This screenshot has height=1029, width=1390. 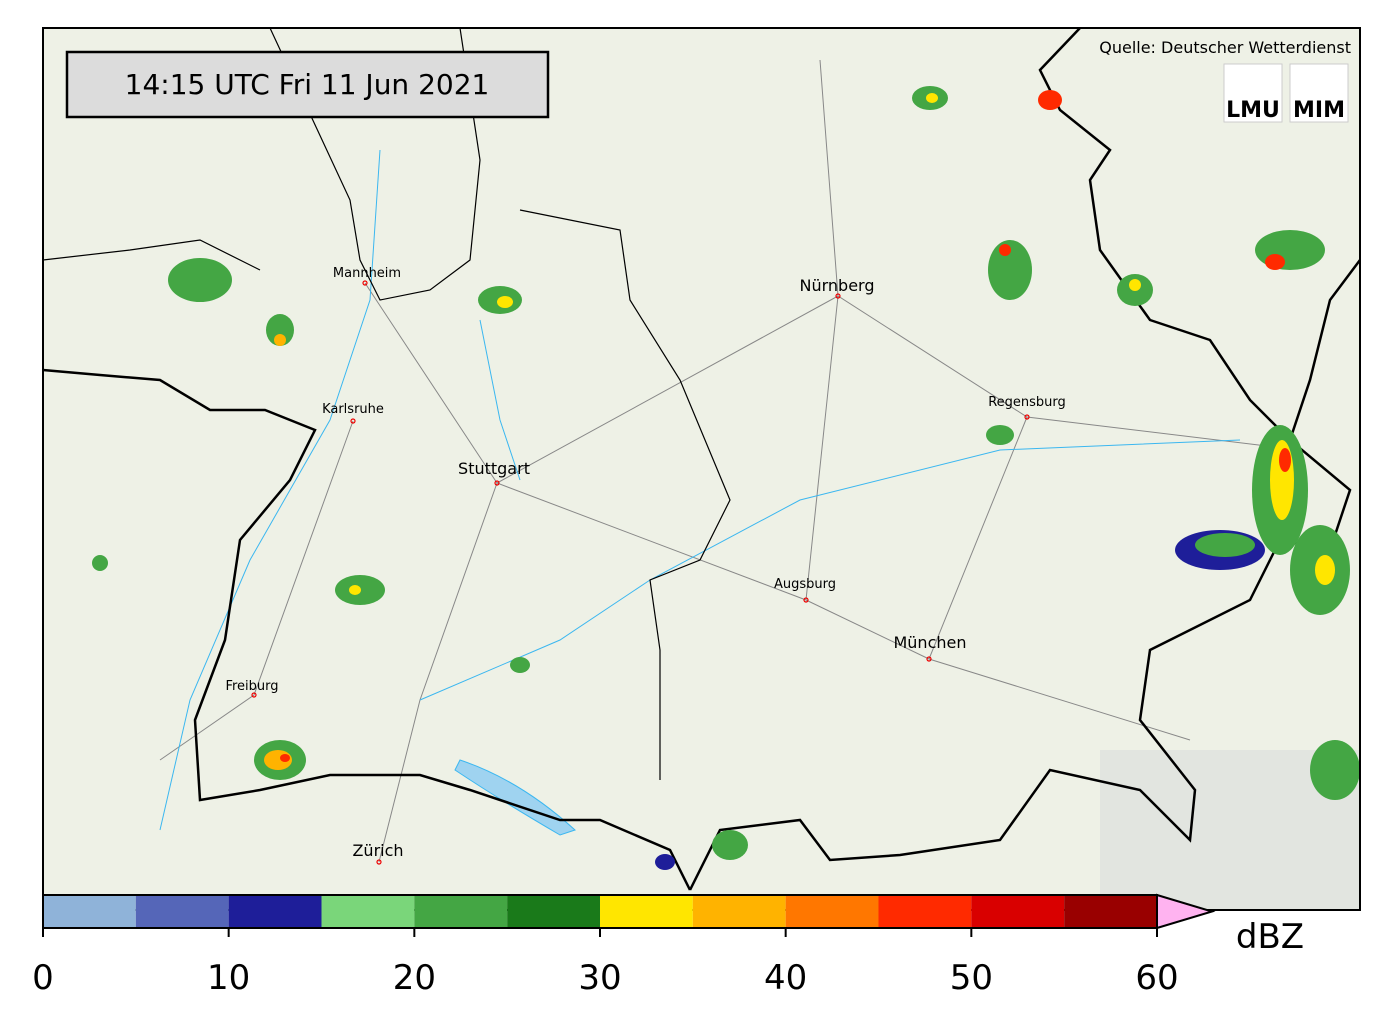 I want to click on colorbar: 0 10 20 30 40 50 60, so click(x=624, y=945).